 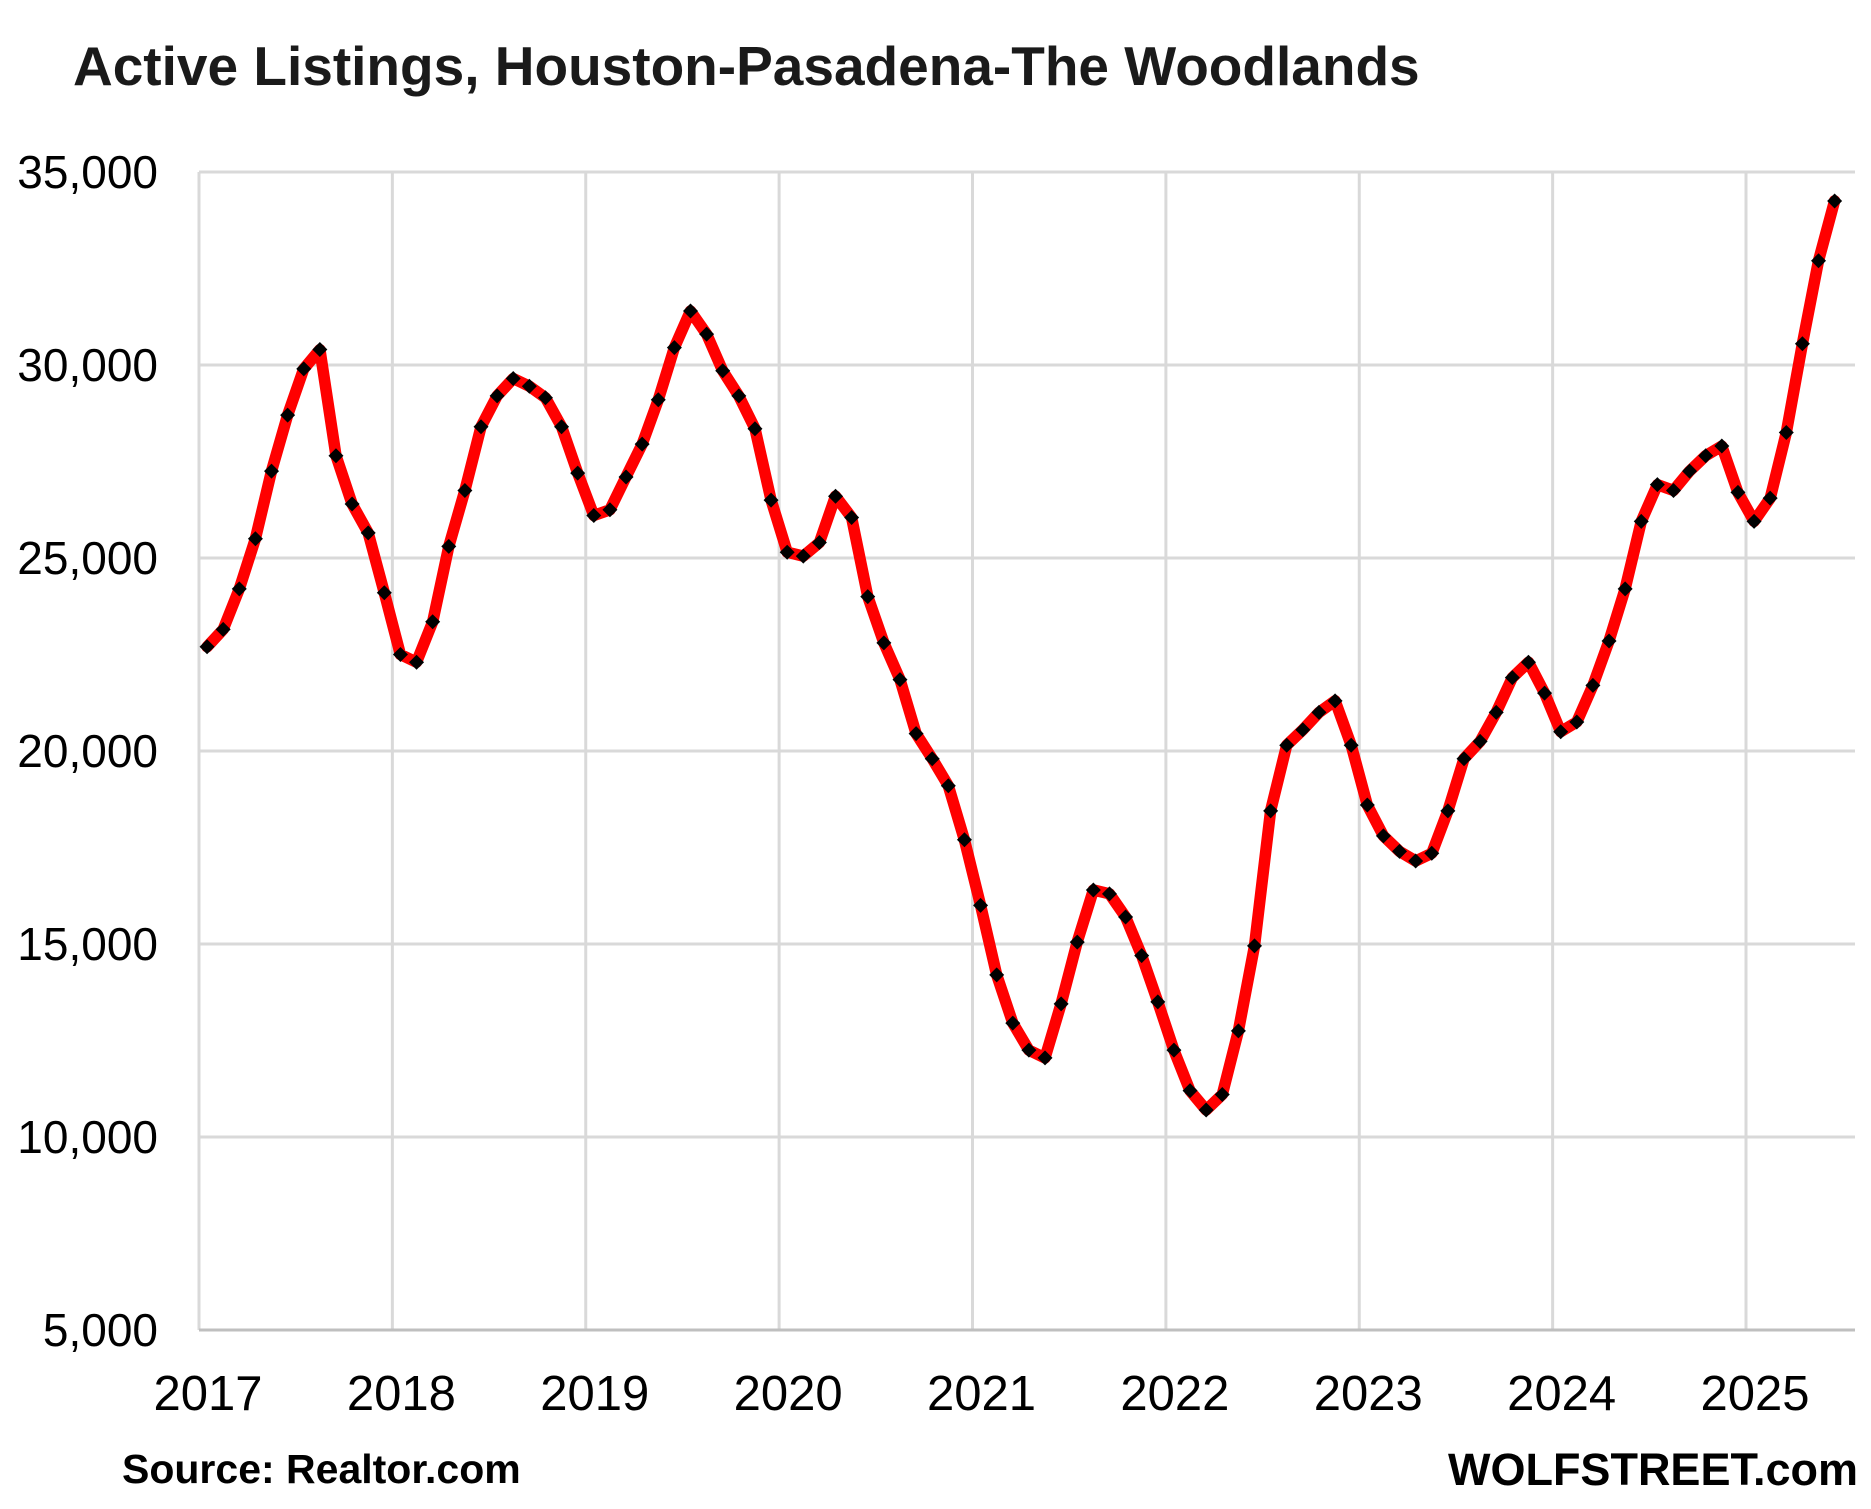 I want to click on x-axis-tick-label: 2024, so click(x=1561, y=1394).